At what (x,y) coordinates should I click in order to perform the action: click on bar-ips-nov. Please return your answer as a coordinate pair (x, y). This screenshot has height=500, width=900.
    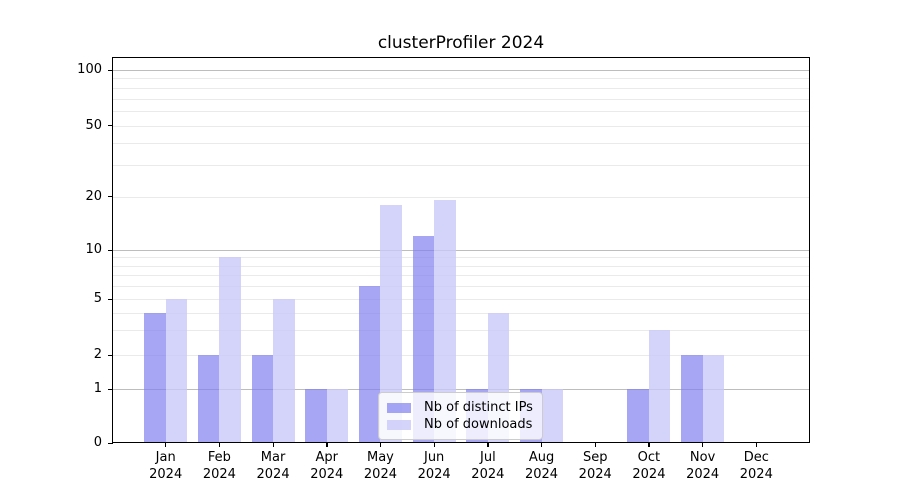
    Looking at the image, I should click on (692, 399).